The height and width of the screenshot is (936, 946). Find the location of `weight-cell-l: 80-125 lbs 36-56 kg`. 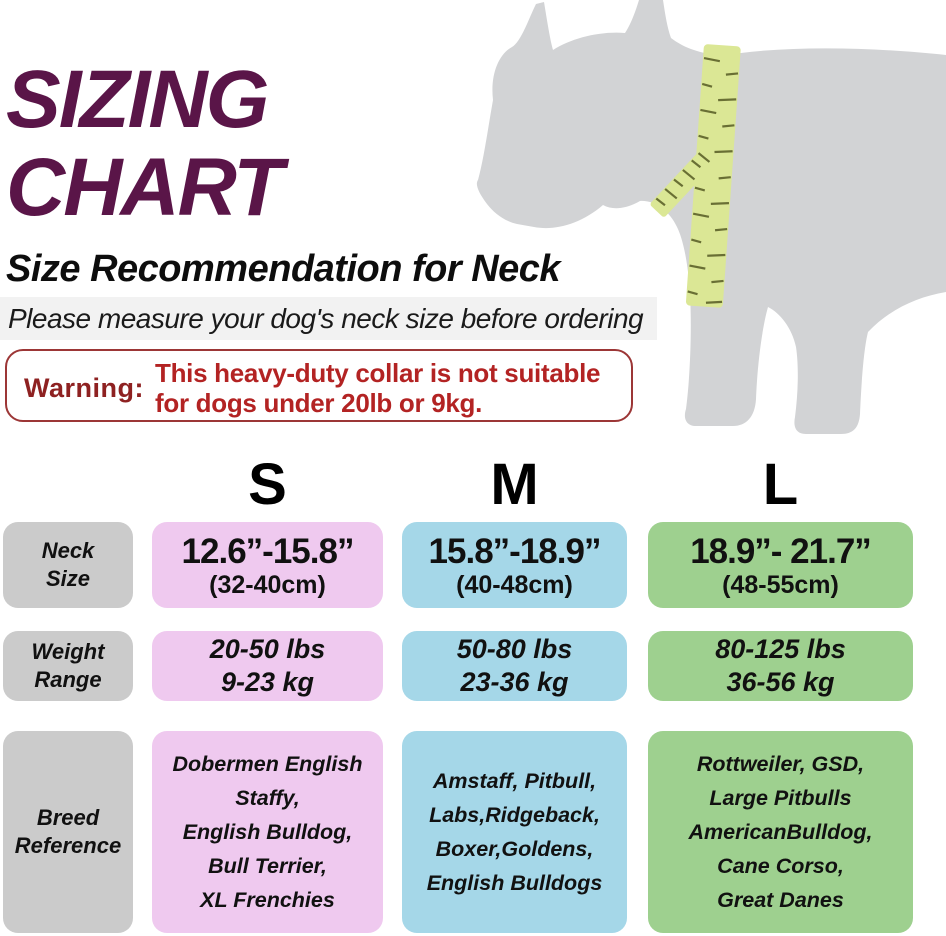

weight-cell-l: 80-125 lbs 36-56 kg is located at coordinates (780, 666).